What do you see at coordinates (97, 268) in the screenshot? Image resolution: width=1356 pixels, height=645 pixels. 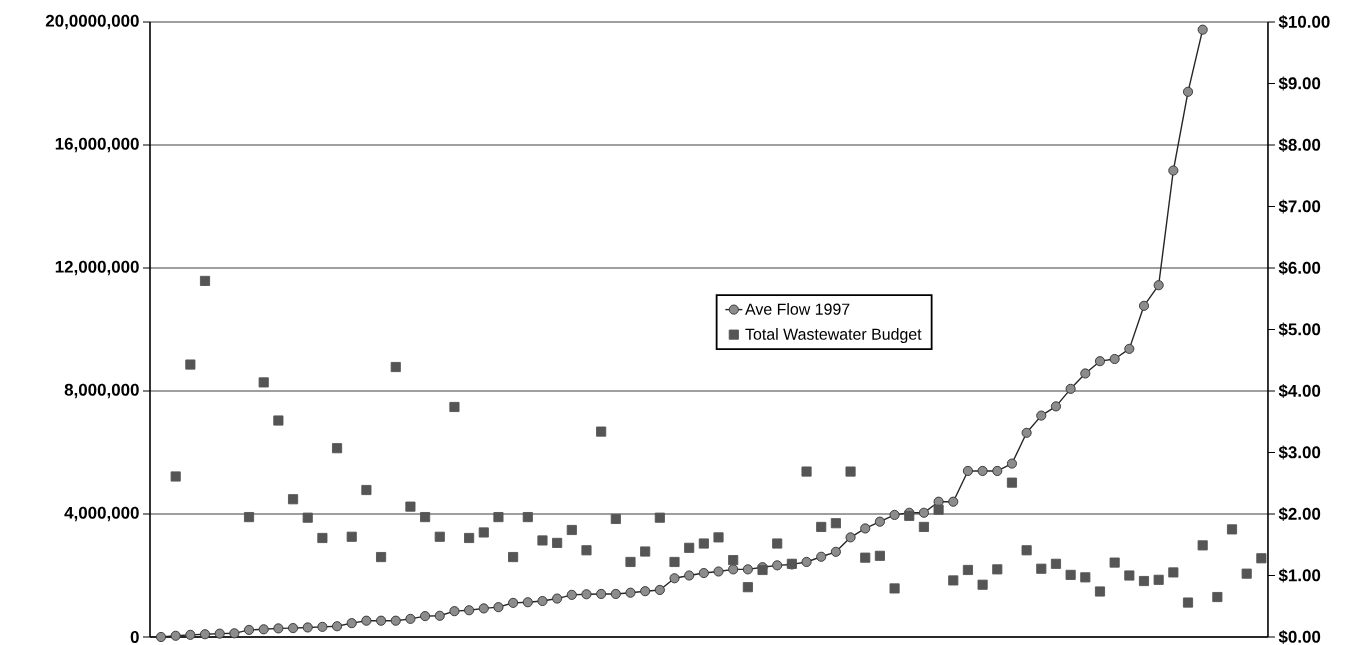 I see `y-tick-label: 12,000,000` at bounding box center [97, 268].